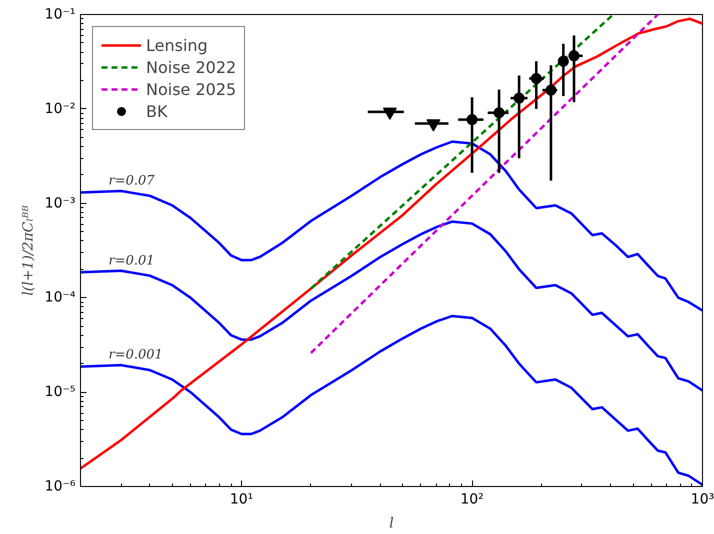 This screenshot has height=534, width=714. What do you see at coordinates (135, 355) in the screenshot?
I see `annotation: r=0.001` at bounding box center [135, 355].